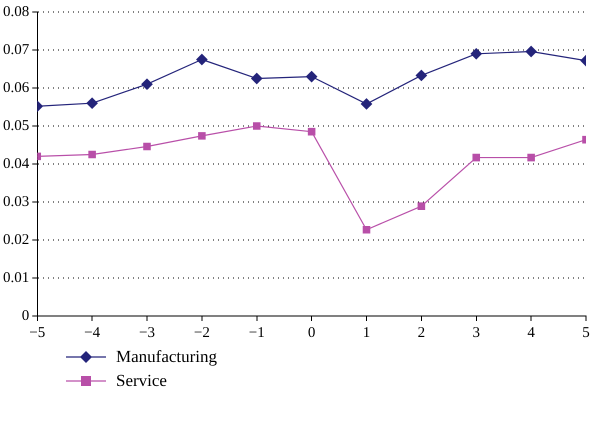 This screenshot has width=594, height=429. I want to click on x-tick-label: −2, so click(202, 332).